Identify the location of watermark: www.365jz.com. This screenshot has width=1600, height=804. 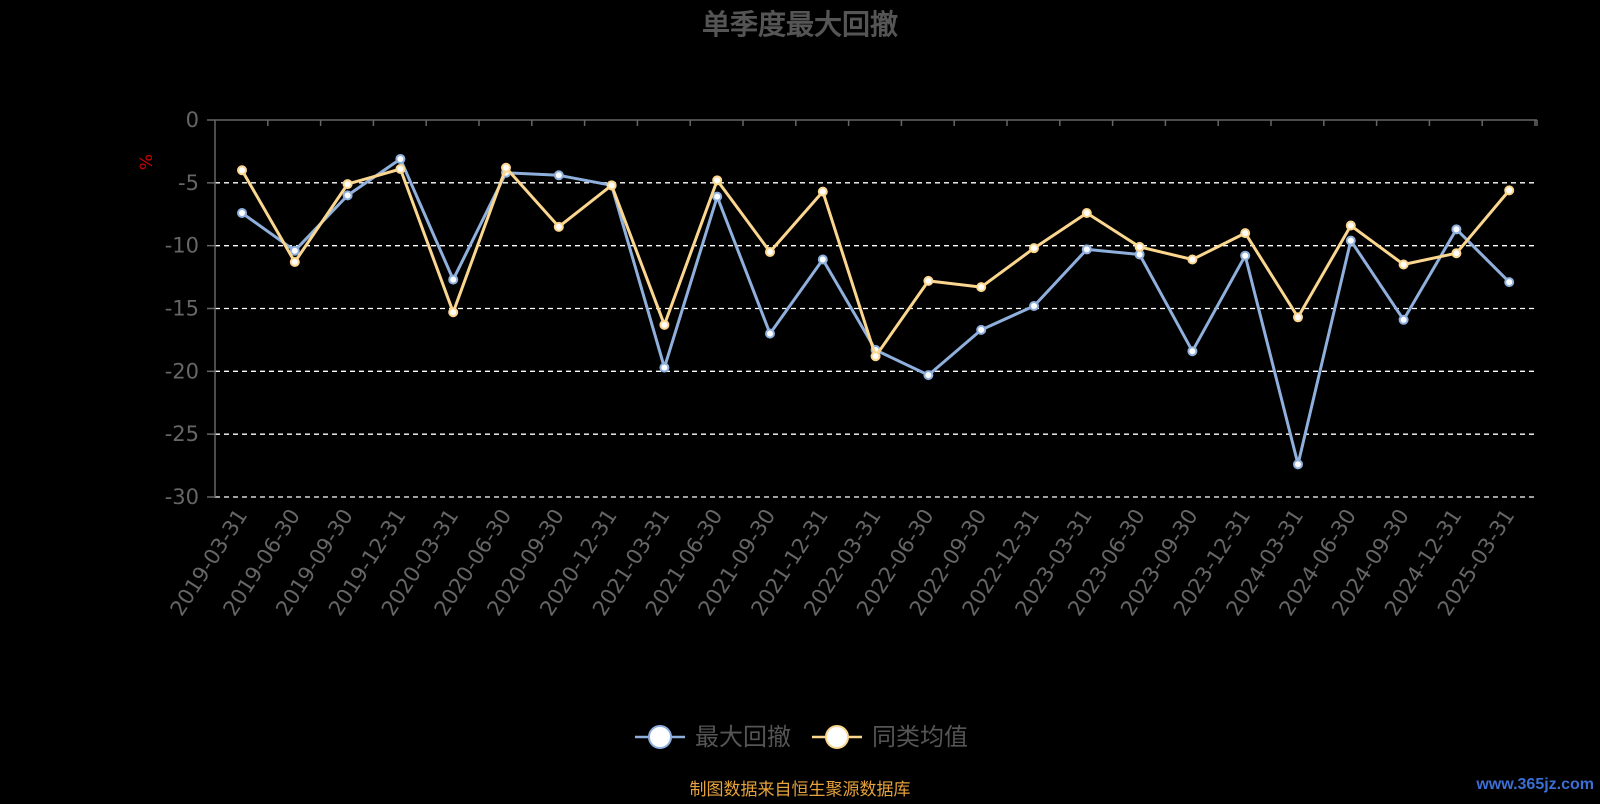
(1535, 784).